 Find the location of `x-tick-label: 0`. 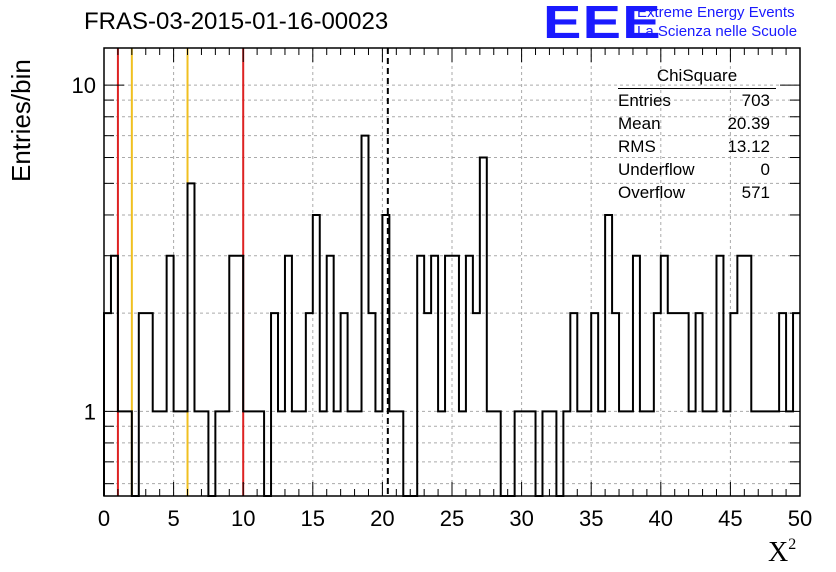

x-tick-label: 0 is located at coordinates (104, 518).